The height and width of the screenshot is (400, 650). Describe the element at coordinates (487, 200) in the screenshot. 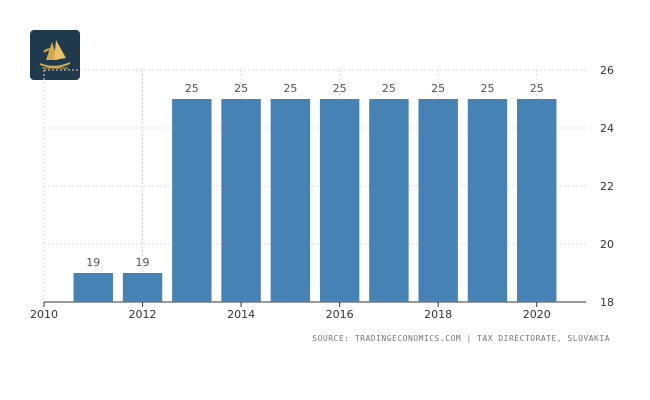

I see `bar-2019` at that location.